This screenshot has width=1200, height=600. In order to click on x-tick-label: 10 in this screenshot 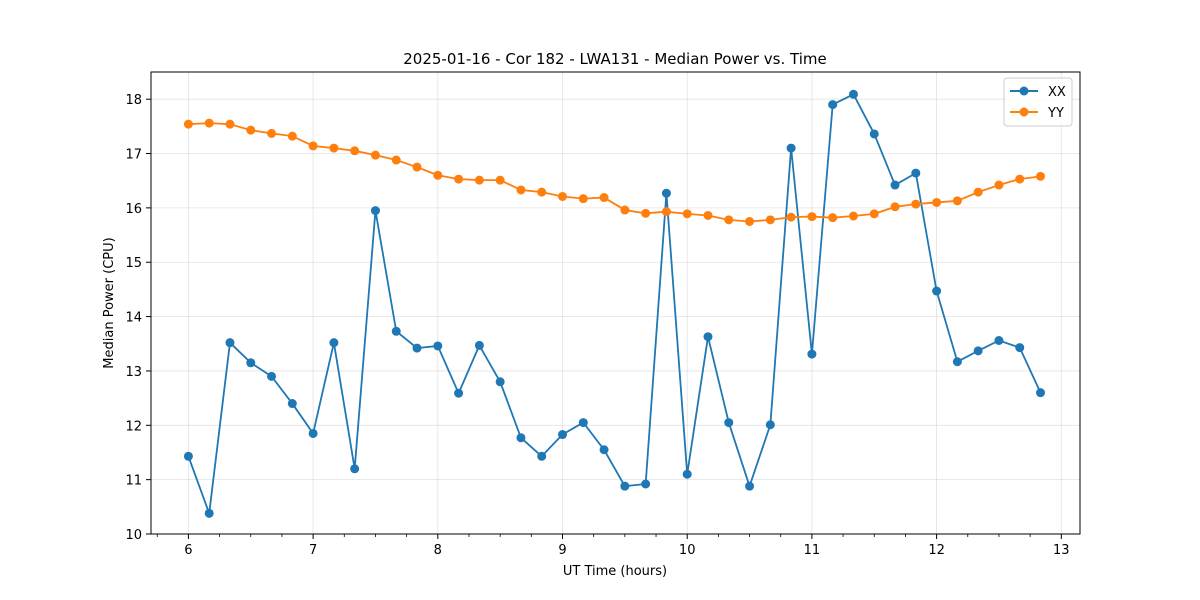, I will do `click(687, 550)`.